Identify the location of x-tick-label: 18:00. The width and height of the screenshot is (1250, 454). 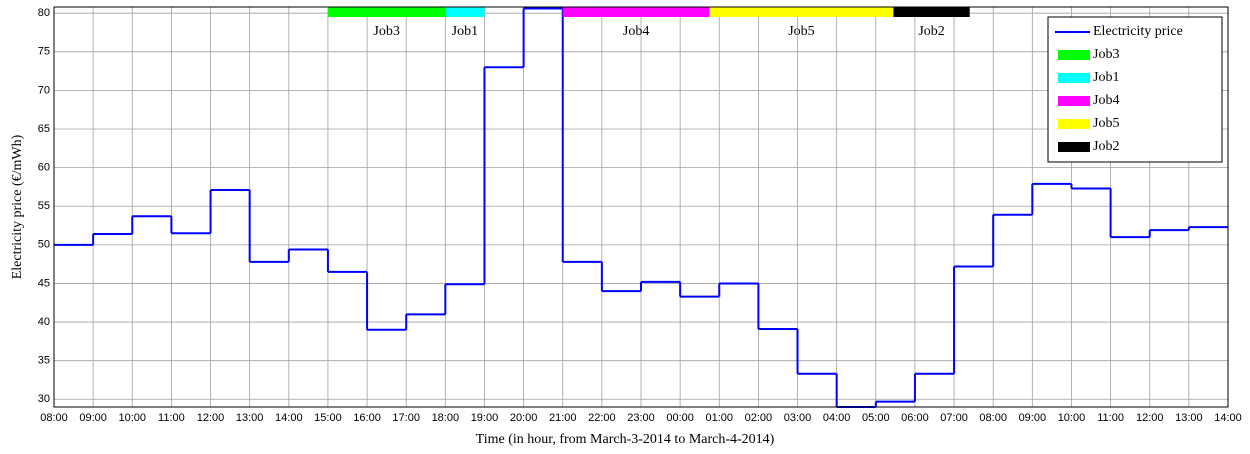
(446, 418).